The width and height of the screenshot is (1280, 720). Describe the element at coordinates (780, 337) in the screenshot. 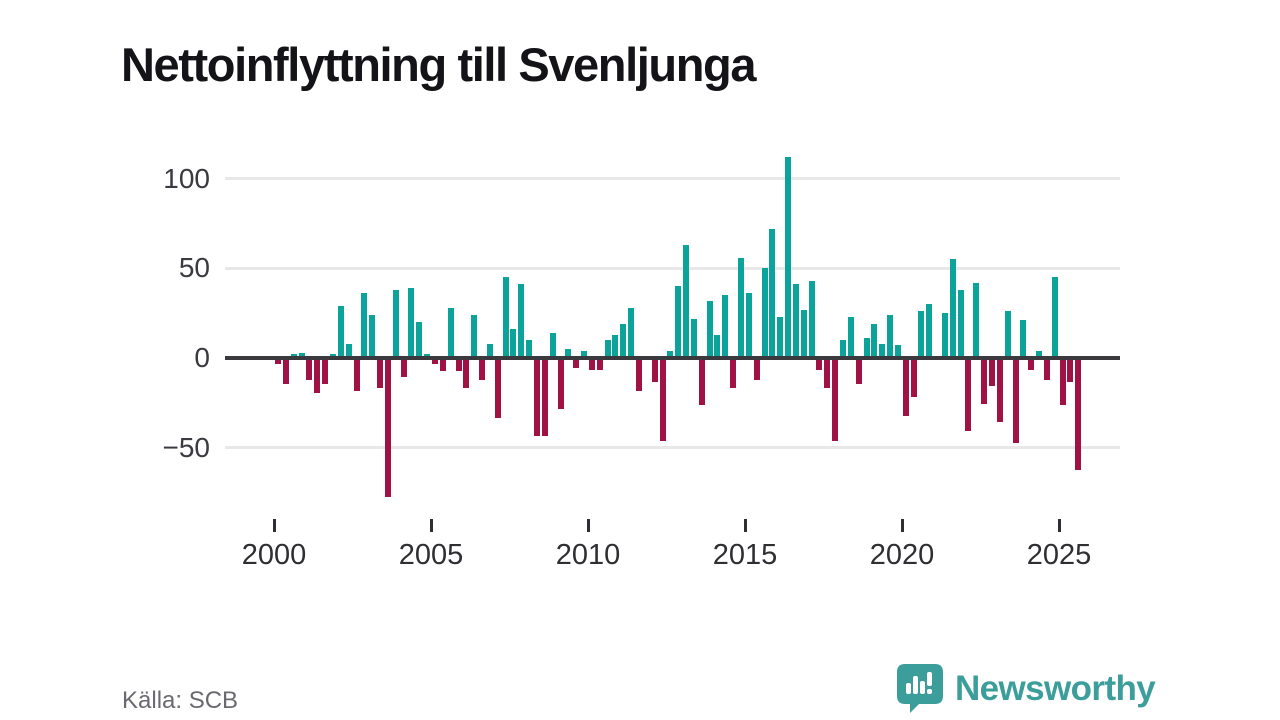

I see `bar-2016-q1` at that location.